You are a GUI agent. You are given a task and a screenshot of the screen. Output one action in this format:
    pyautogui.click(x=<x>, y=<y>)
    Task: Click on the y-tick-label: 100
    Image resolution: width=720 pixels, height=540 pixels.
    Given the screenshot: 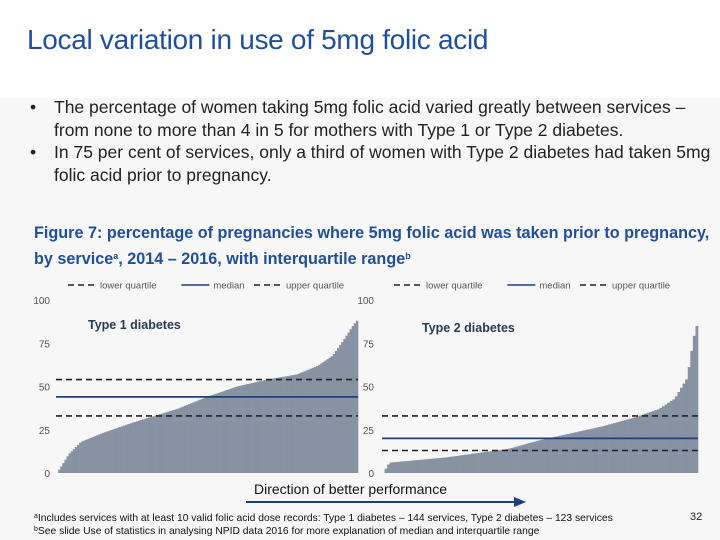 What is the action you would take?
    pyautogui.click(x=365, y=301)
    